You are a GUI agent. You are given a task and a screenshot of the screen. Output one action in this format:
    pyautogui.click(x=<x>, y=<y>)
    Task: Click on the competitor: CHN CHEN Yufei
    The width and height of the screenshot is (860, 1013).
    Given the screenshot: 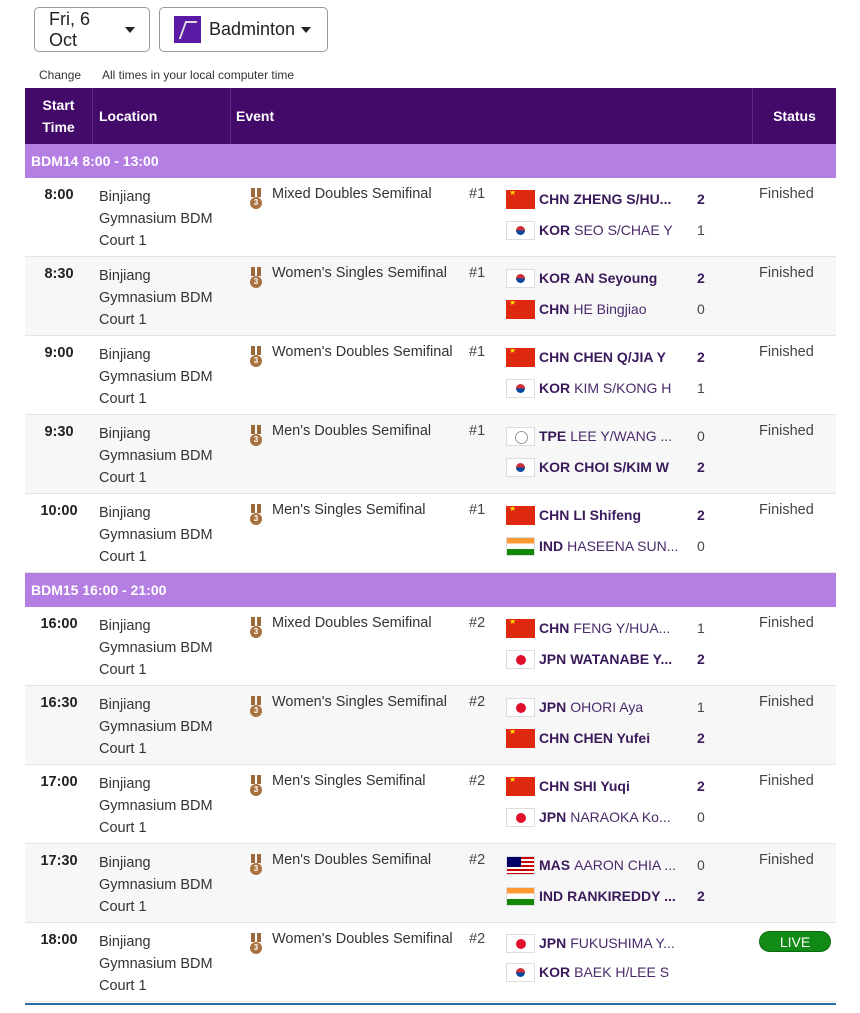 What is the action you would take?
    pyautogui.click(x=578, y=738)
    